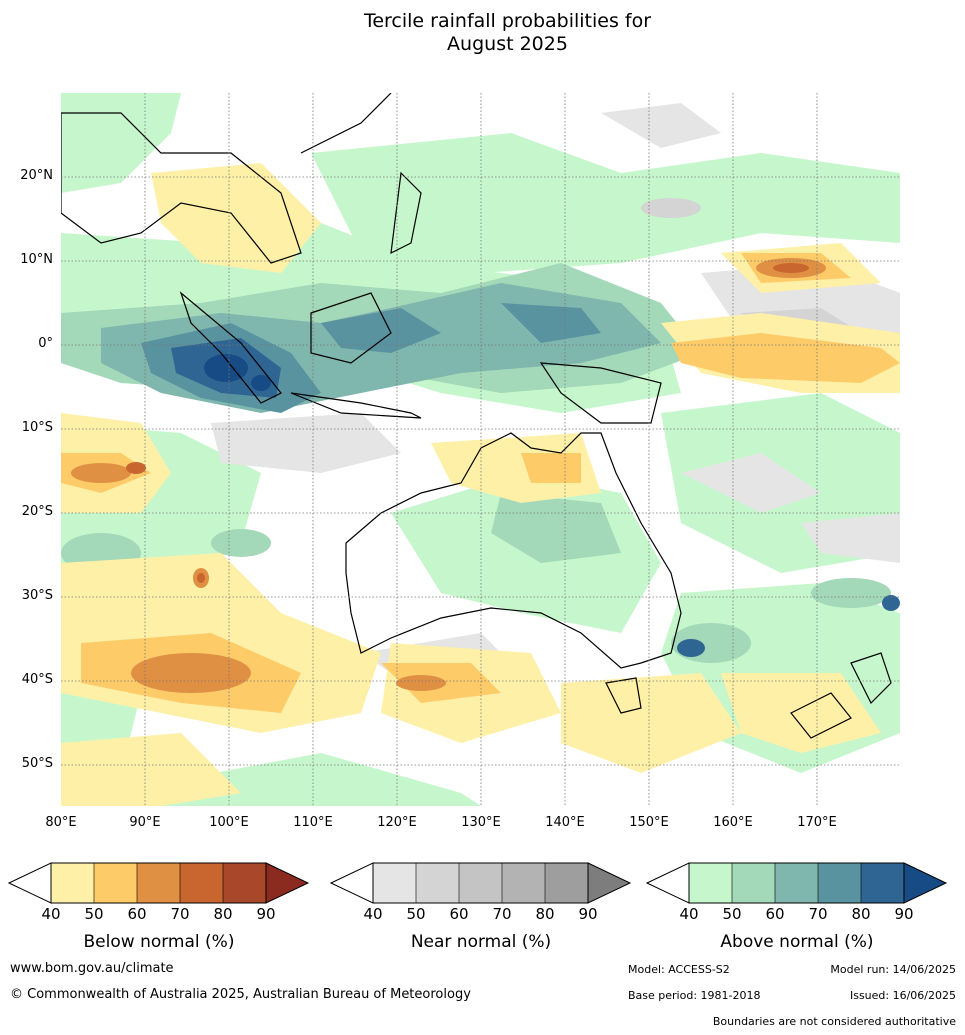 This screenshot has width=965, height=1035. Describe the element at coordinates (51, 914) in the screenshot. I see `cbar-below-tick-40: 40` at that location.